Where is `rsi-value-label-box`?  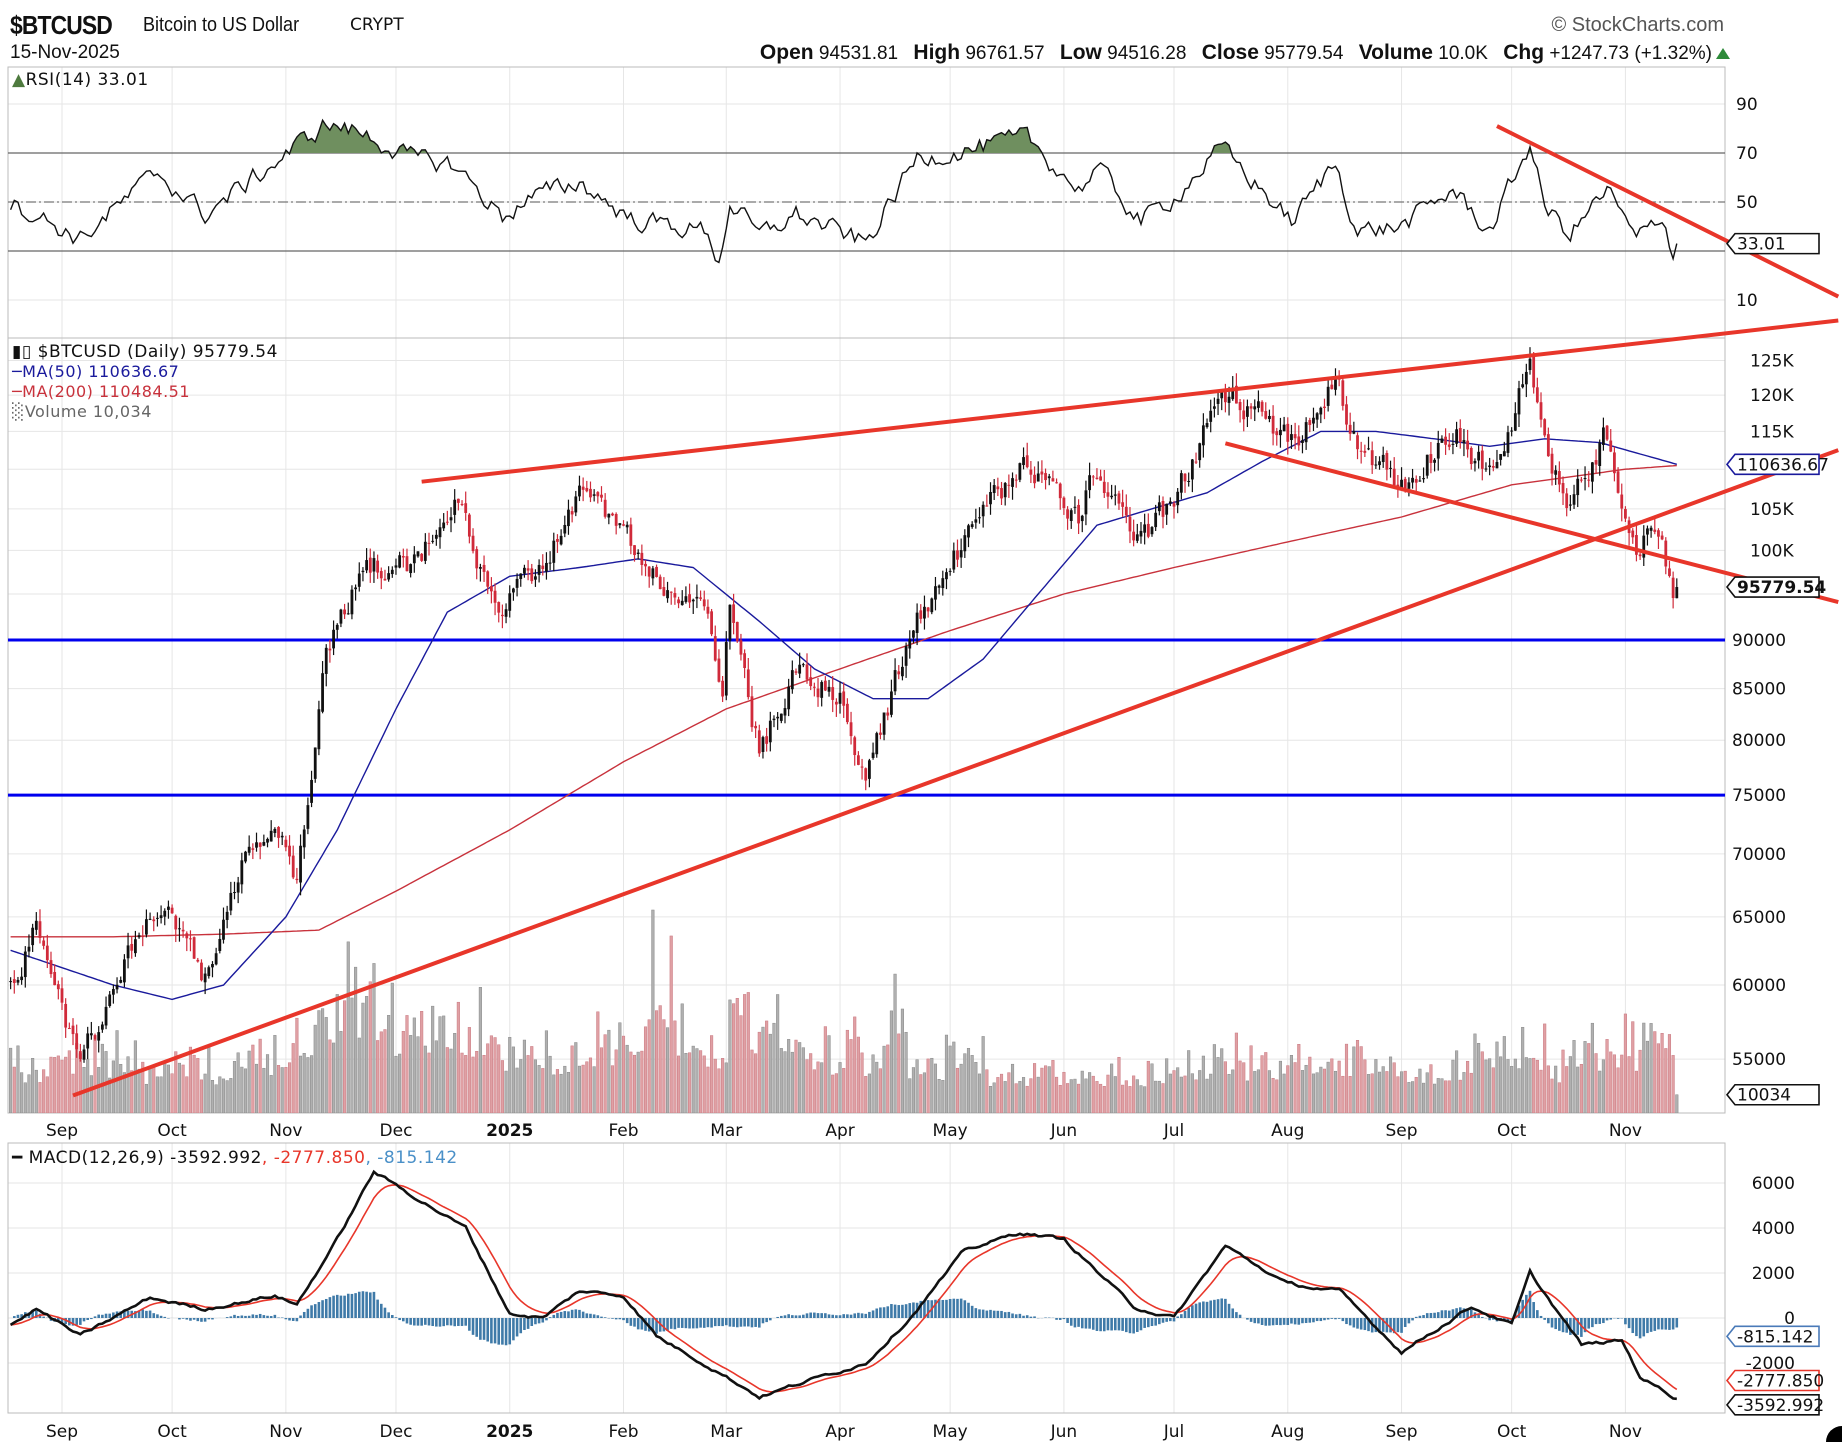 rsi-value-label-box is located at coordinates (1772, 243).